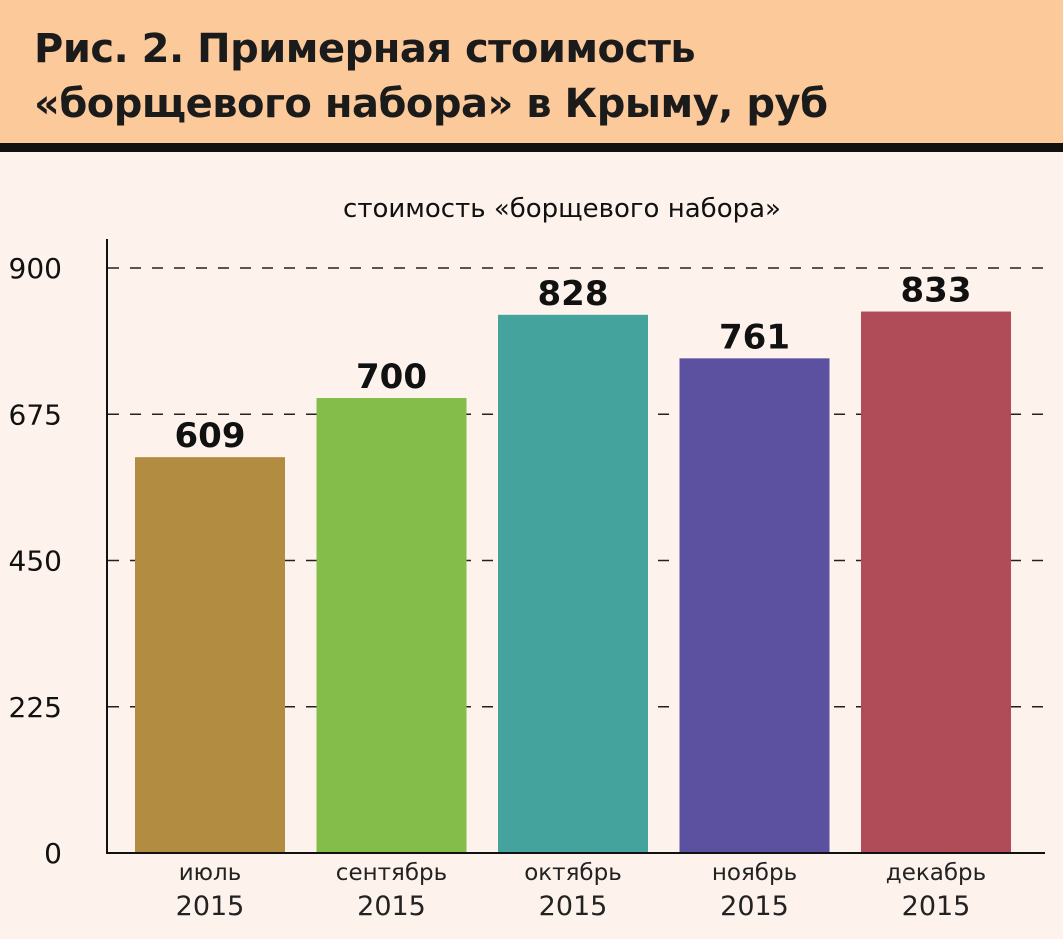 The width and height of the screenshot is (1063, 939). What do you see at coordinates (531, 147) in the screenshot?
I see `header-rule` at bounding box center [531, 147].